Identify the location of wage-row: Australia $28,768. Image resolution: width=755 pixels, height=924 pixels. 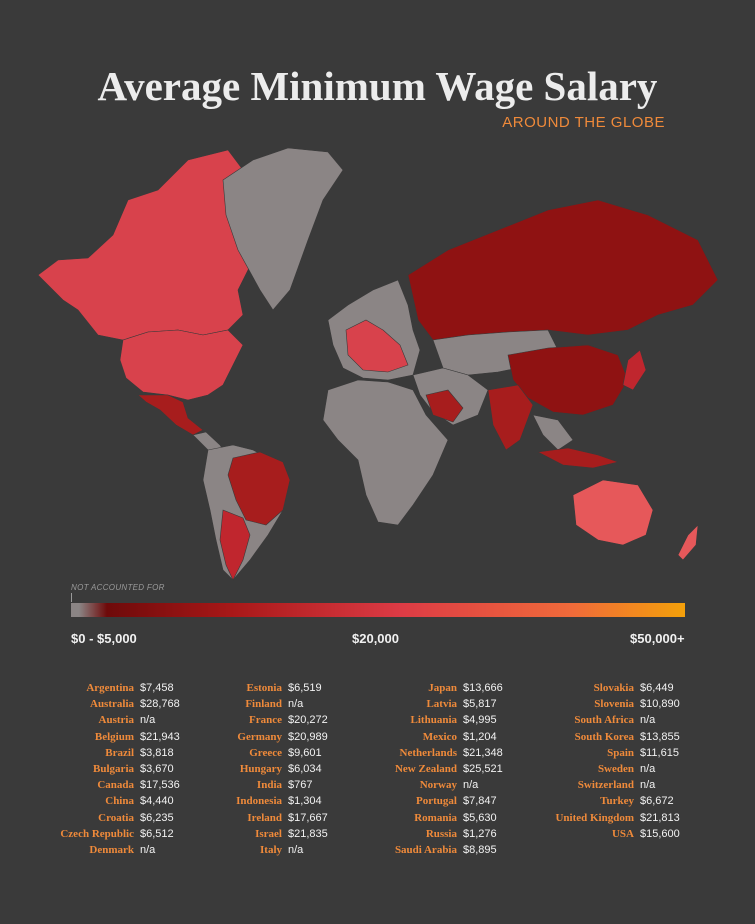
(105, 704).